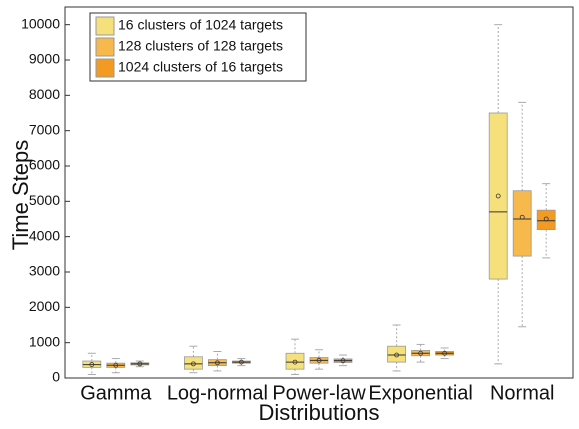 This screenshot has width=579, height=429. Describe the element at coordinates (44, 271) in the screenshot. I see `y-tick-label: 3000` at that location.